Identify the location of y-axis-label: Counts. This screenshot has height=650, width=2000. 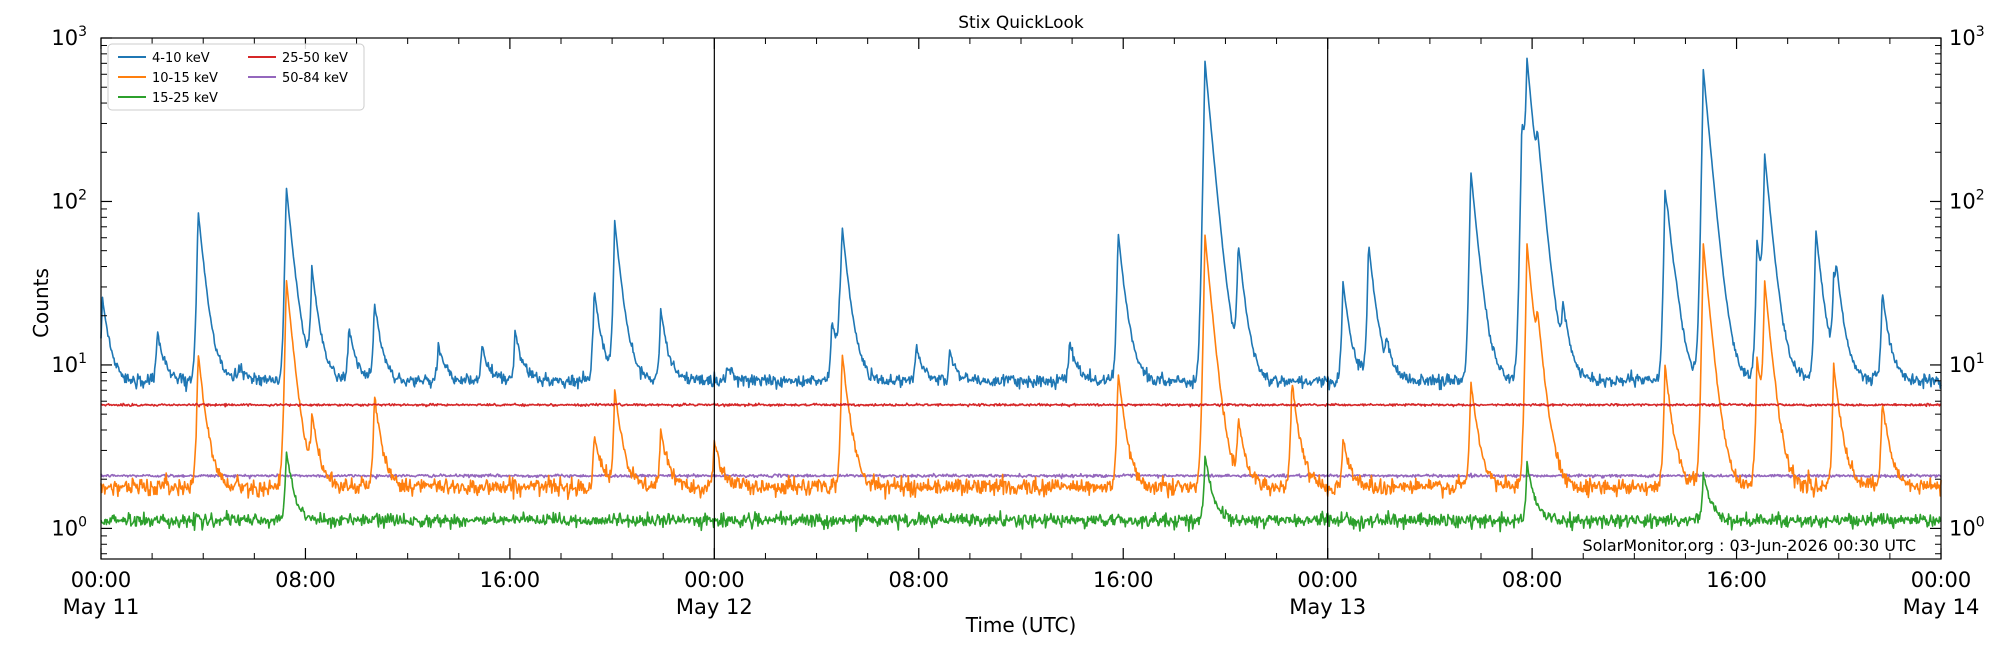
(41, 303).